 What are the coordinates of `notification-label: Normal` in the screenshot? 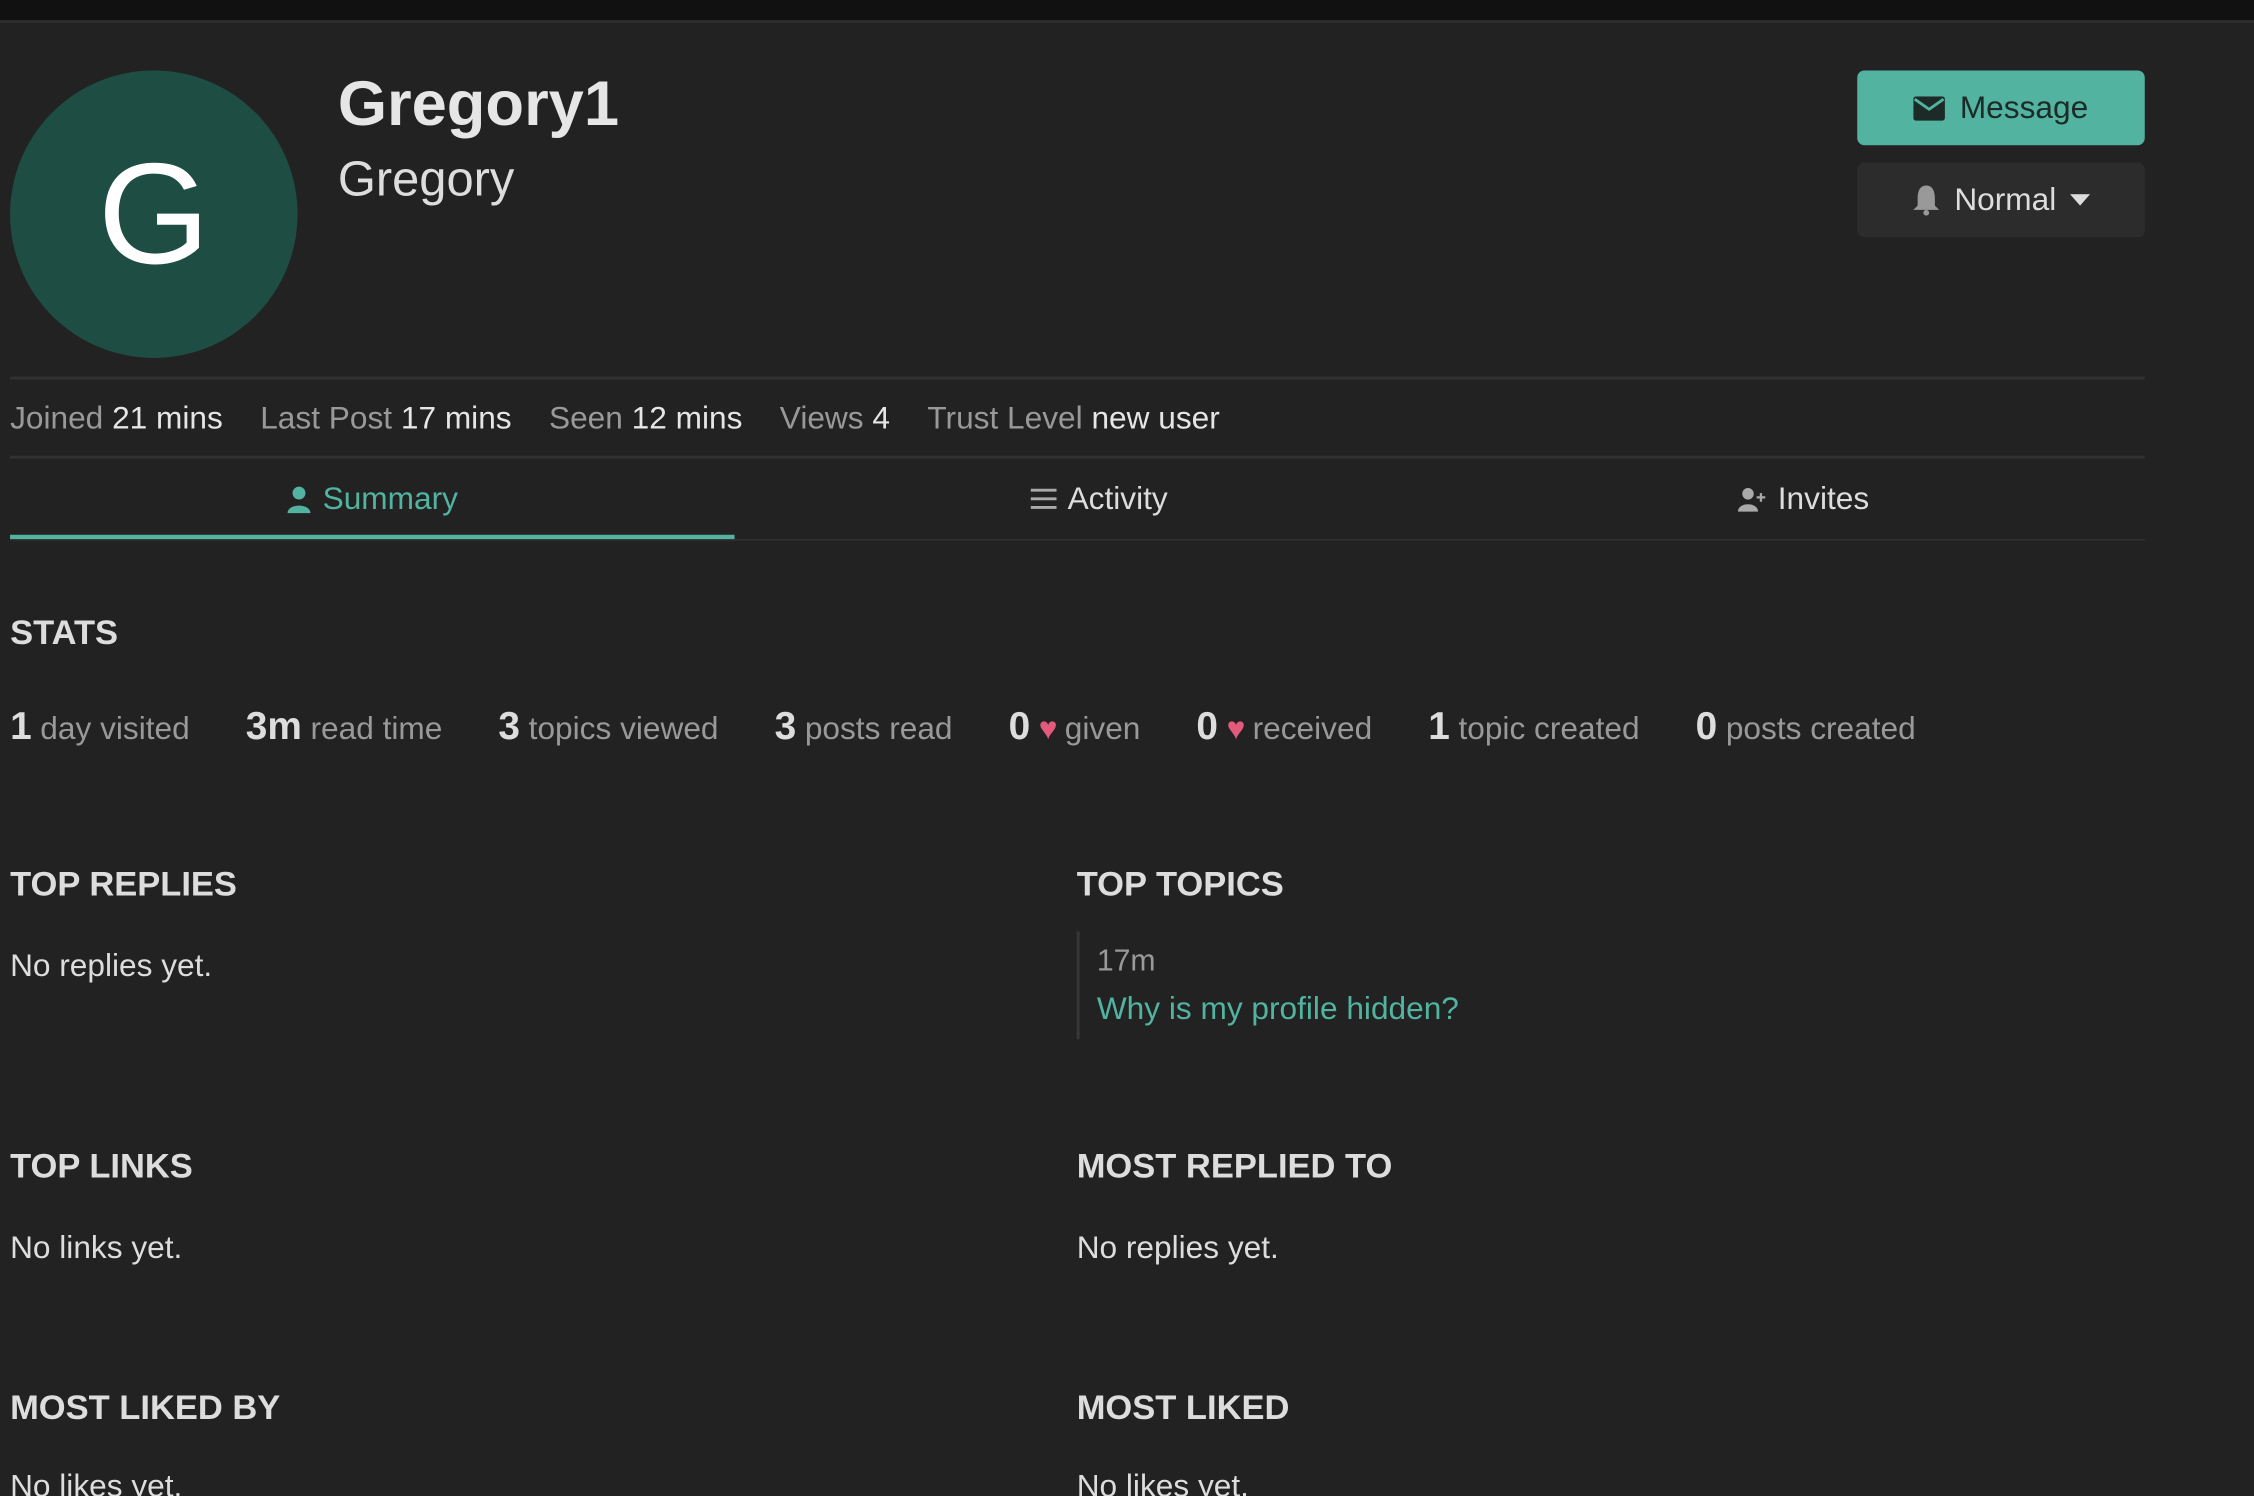 It's located at (2005, 199).